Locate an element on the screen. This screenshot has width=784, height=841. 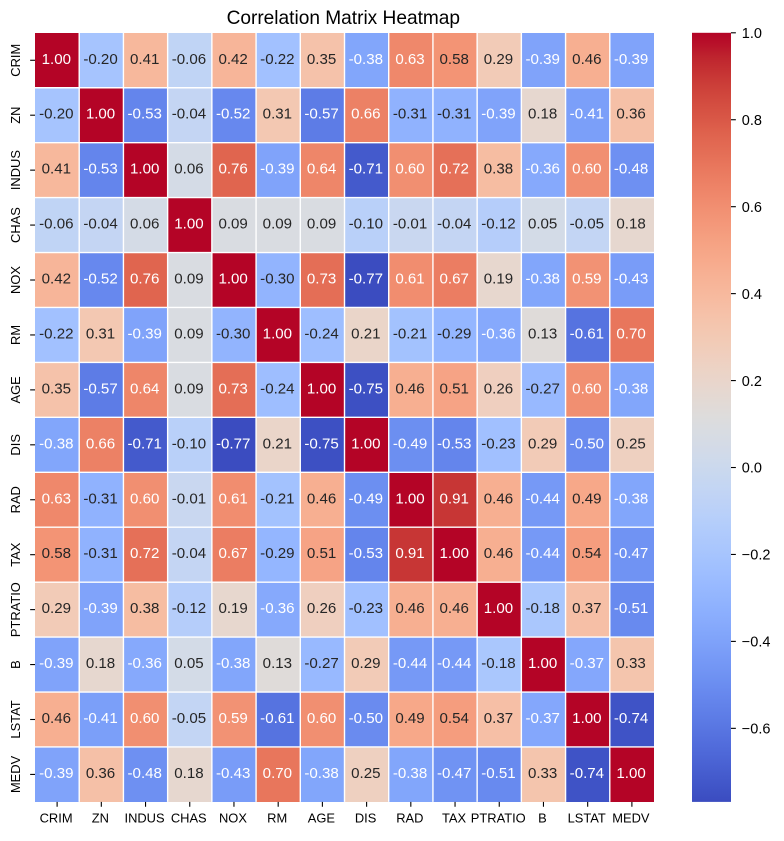
svg-text: RM is located at coordinates (15, 335).